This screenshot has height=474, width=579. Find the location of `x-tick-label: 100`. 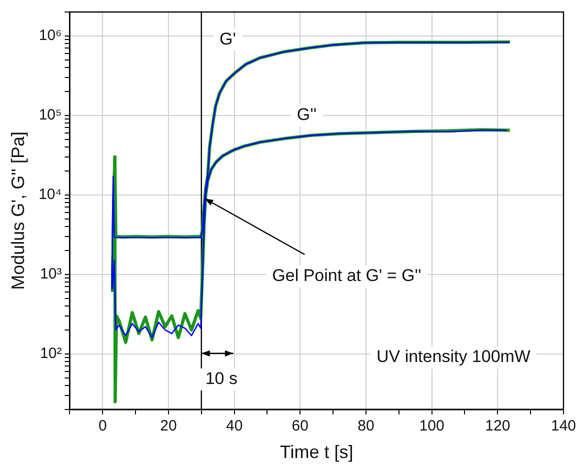

x-tick-label: 100 is located at coordinates (431, 426).